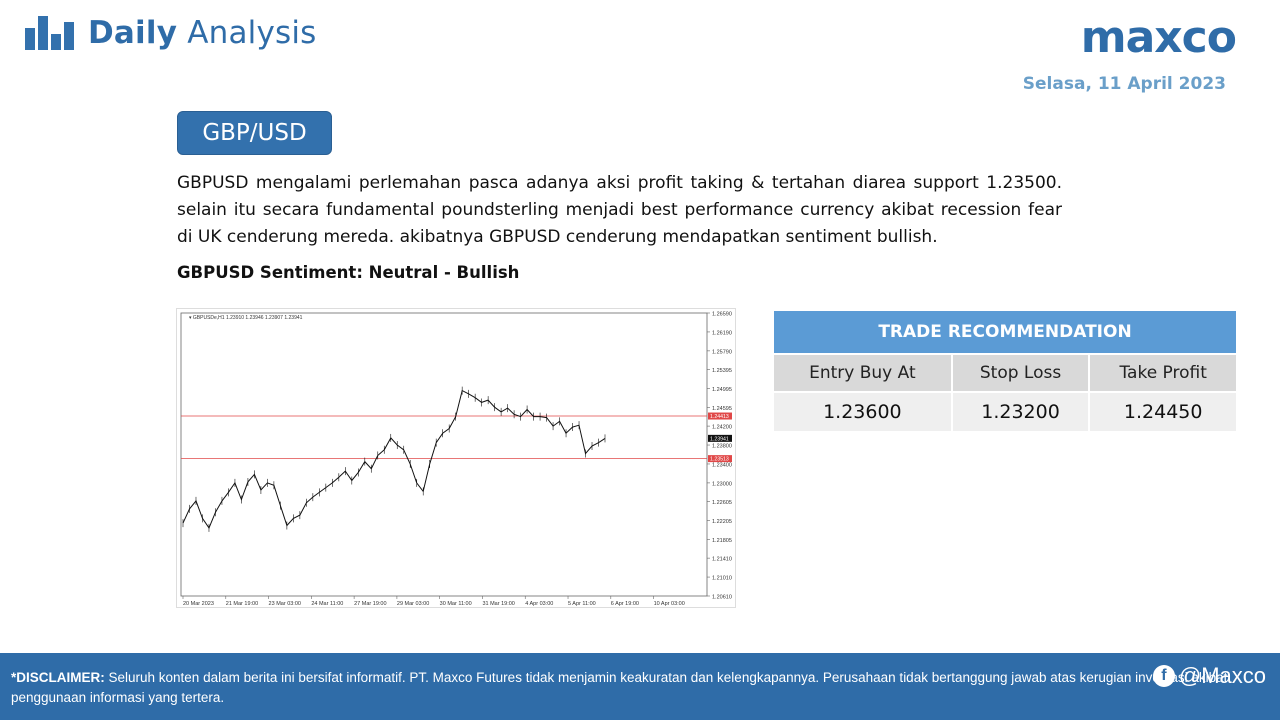  I want to click on y-tick-label: 1.21410, so click(722, 560).